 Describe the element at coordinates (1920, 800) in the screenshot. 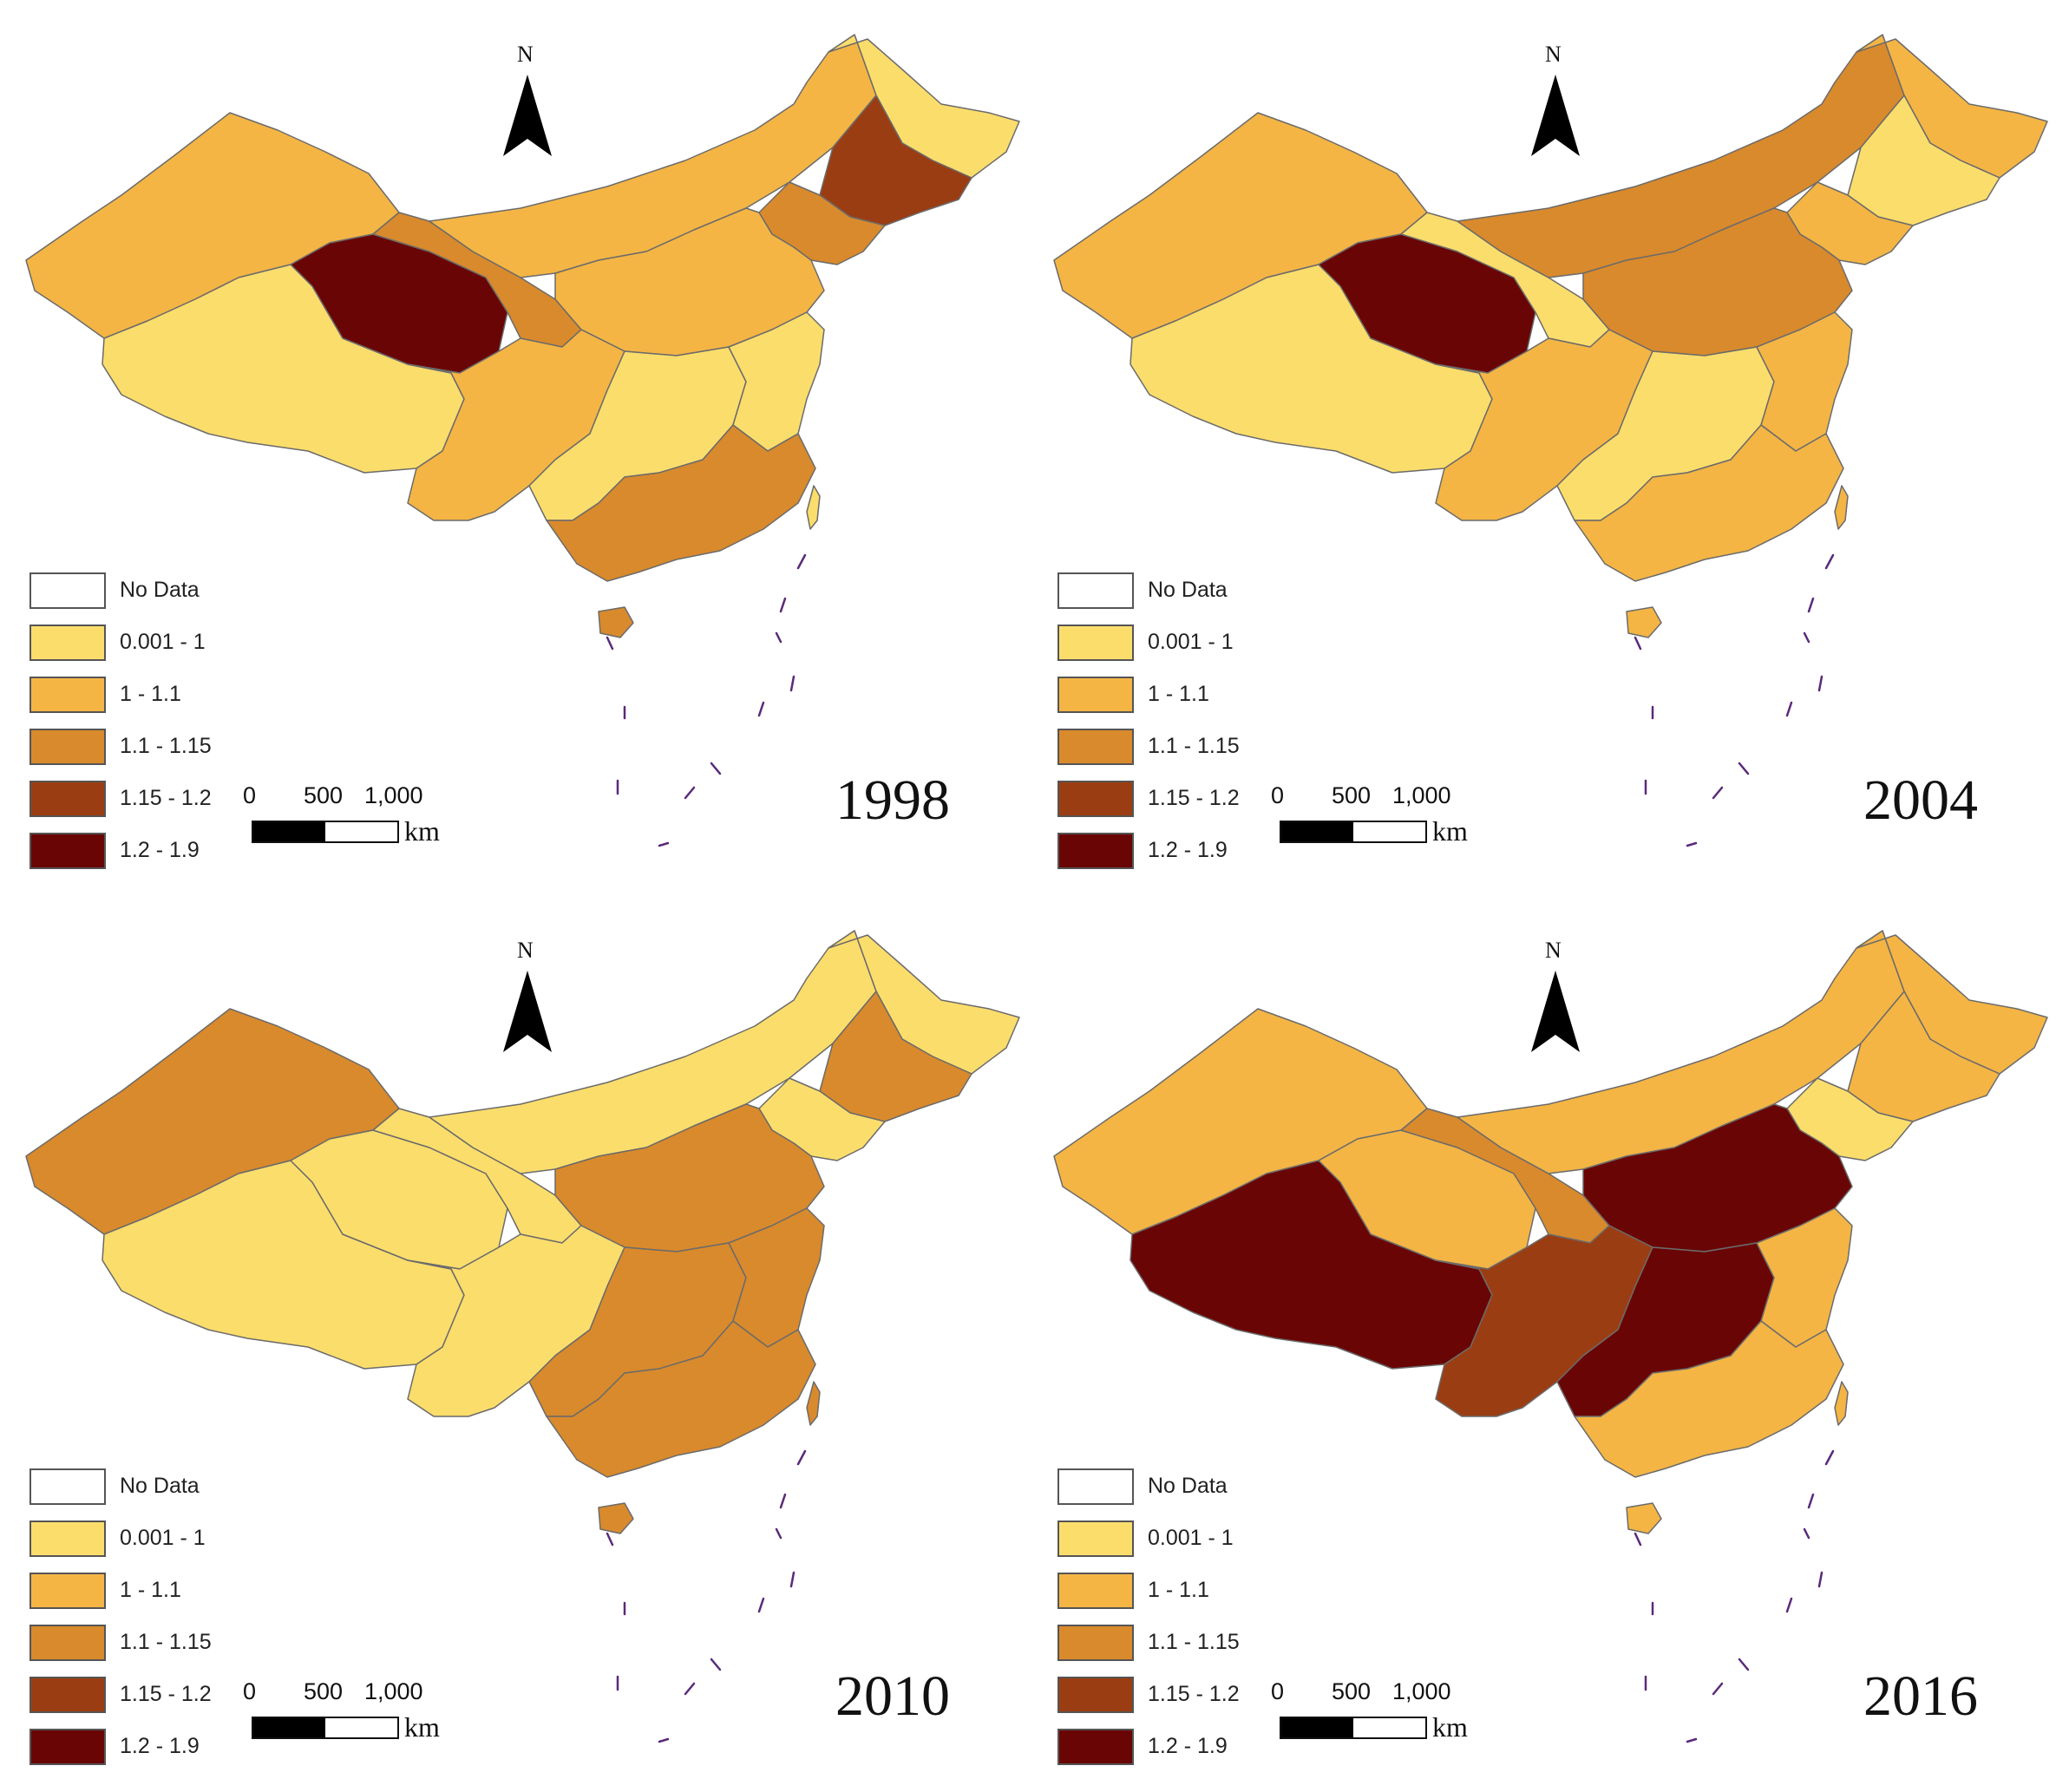

I see `year-label: 2004` at that location.